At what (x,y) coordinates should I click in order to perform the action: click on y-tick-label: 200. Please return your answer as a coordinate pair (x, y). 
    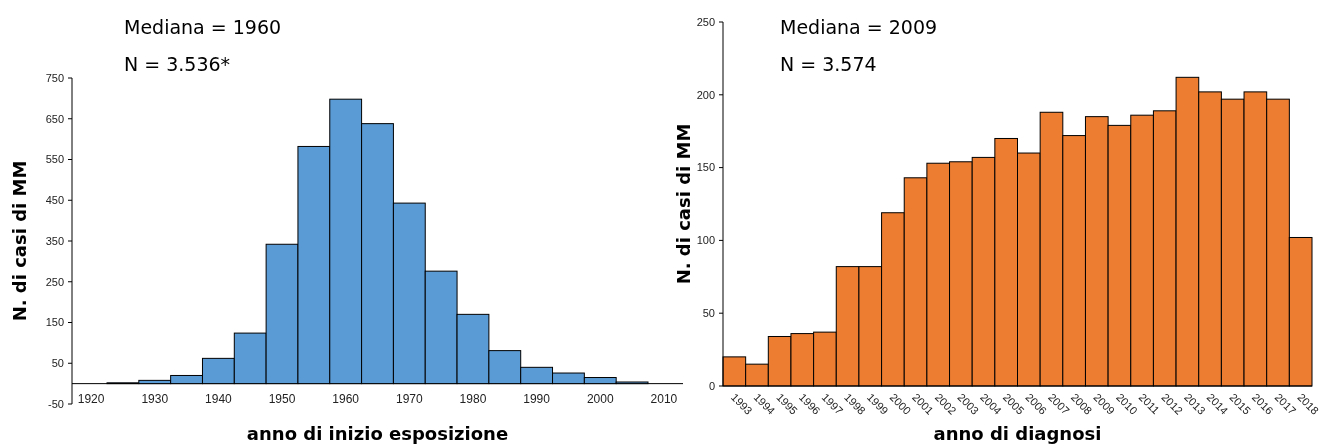
    Looking at the image, I should click on (705, 94).